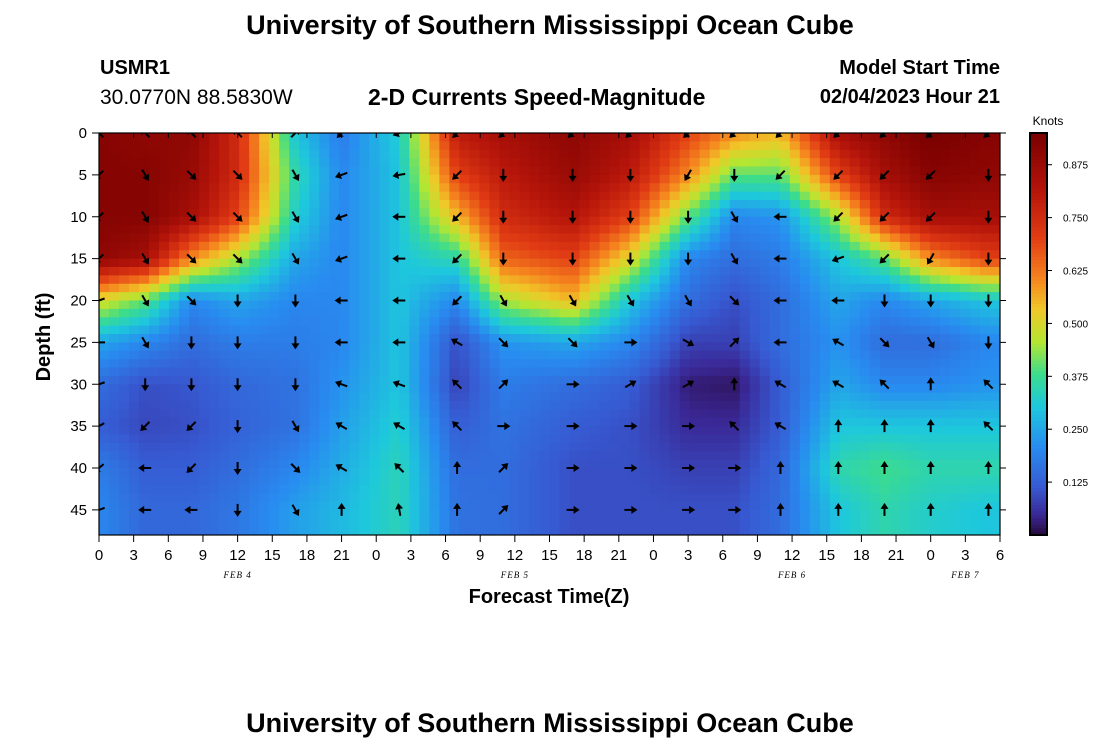 The image size is (1100, 750). What do you see at coordinates (1048, 121) in the screenshot?
I see `colorbar-label: Knots` at bounding box center [1048, 121].